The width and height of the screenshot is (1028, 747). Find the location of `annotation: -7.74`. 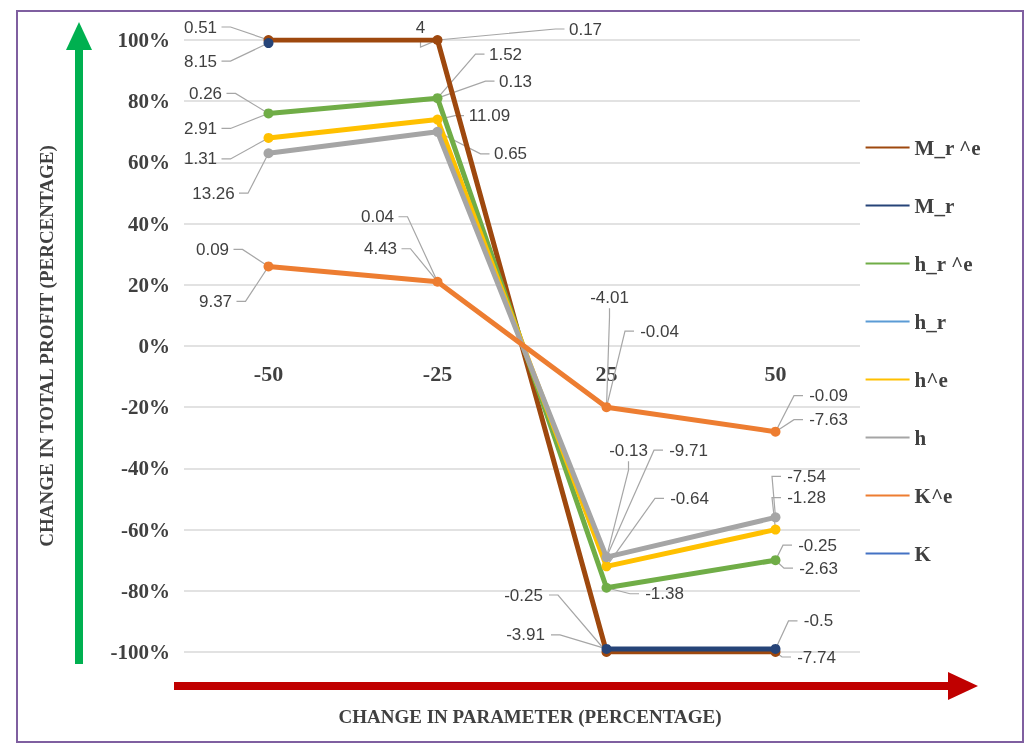

annotation: -7.74 is located at coordinates (816, 657).